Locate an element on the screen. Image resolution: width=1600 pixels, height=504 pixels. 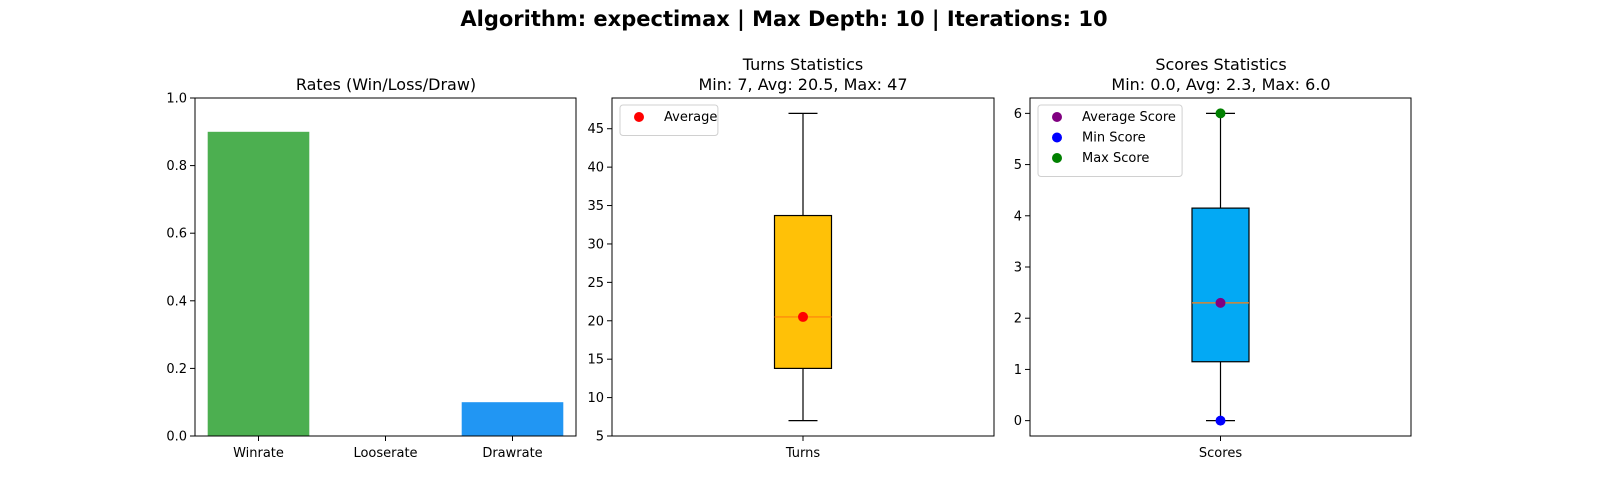
y-tick-label: 20 is located at coordinates (595, 321).